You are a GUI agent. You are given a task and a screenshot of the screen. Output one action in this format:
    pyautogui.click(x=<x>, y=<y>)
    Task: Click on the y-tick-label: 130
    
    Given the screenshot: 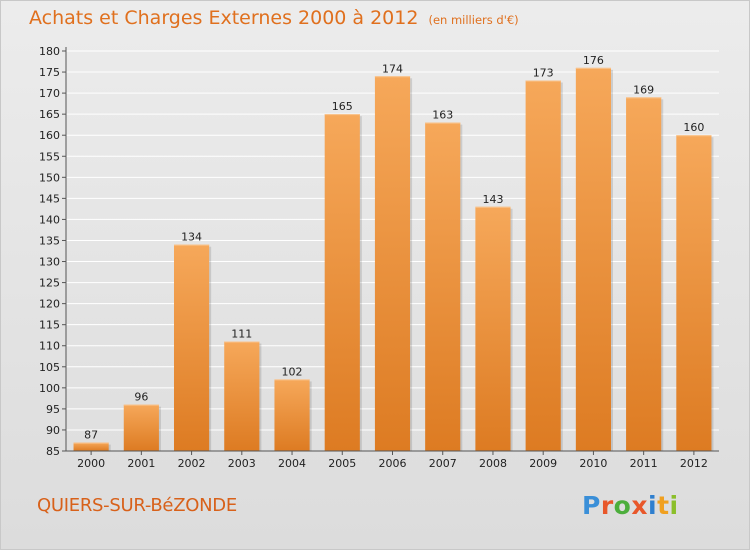 What is the action you would take?
    pyautogui.click(x=49, y=262)
    